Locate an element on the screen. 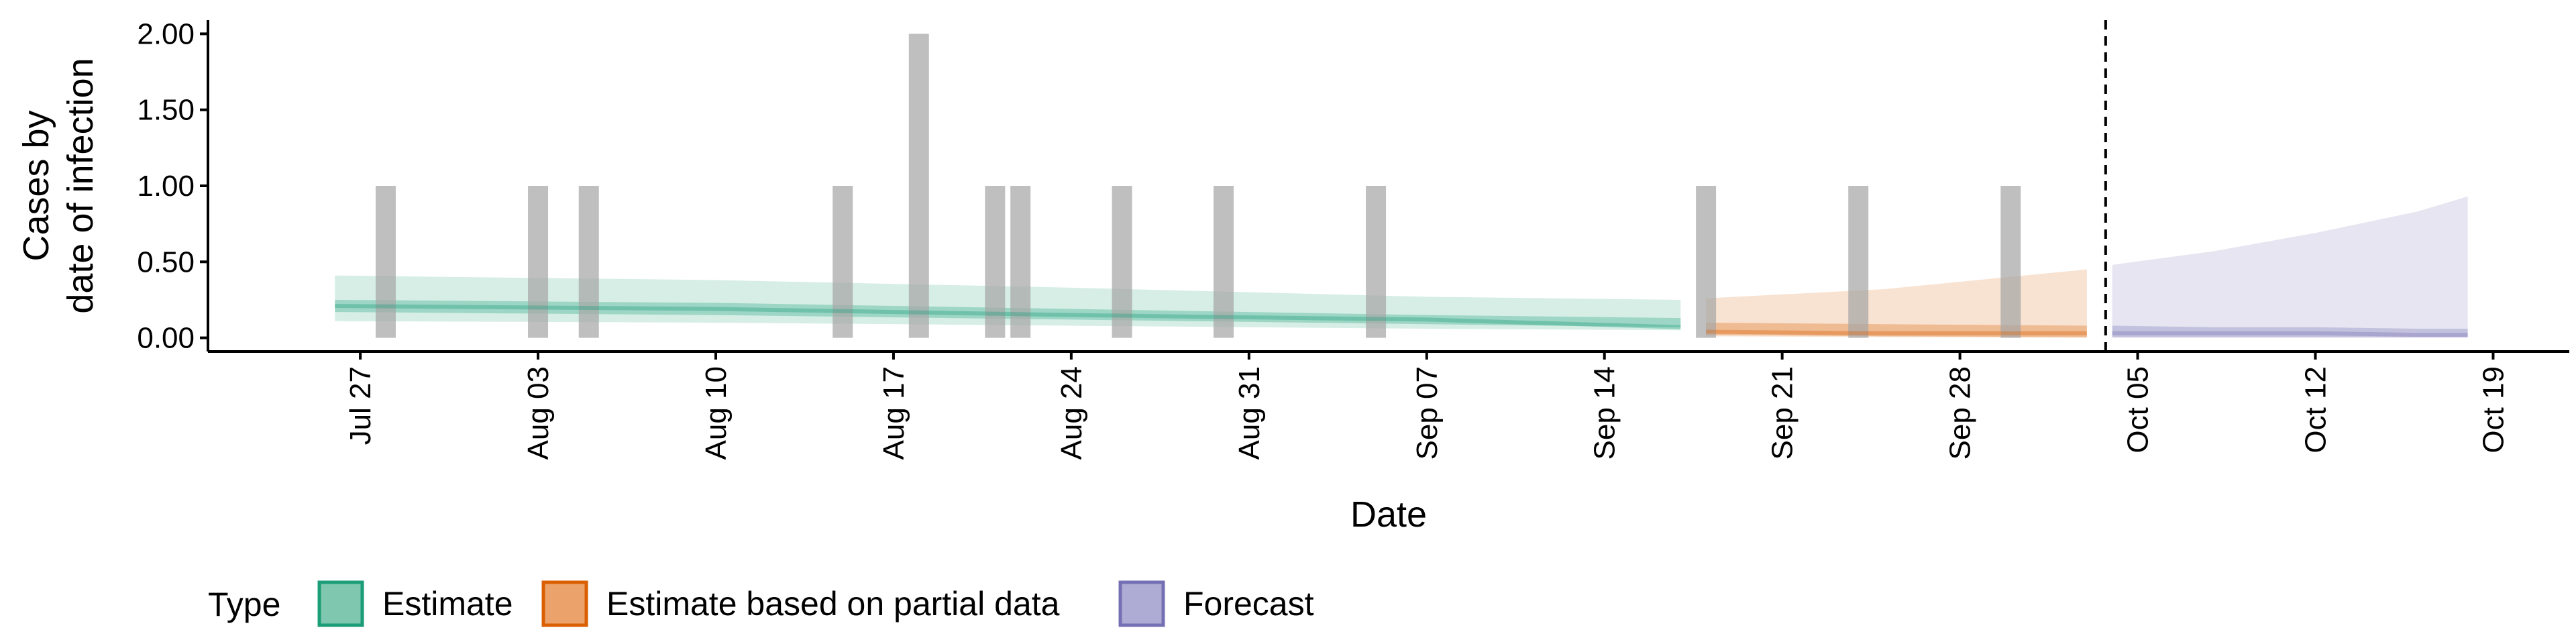  y-tick-label: 1.50 is located at coordinates (166, 110).